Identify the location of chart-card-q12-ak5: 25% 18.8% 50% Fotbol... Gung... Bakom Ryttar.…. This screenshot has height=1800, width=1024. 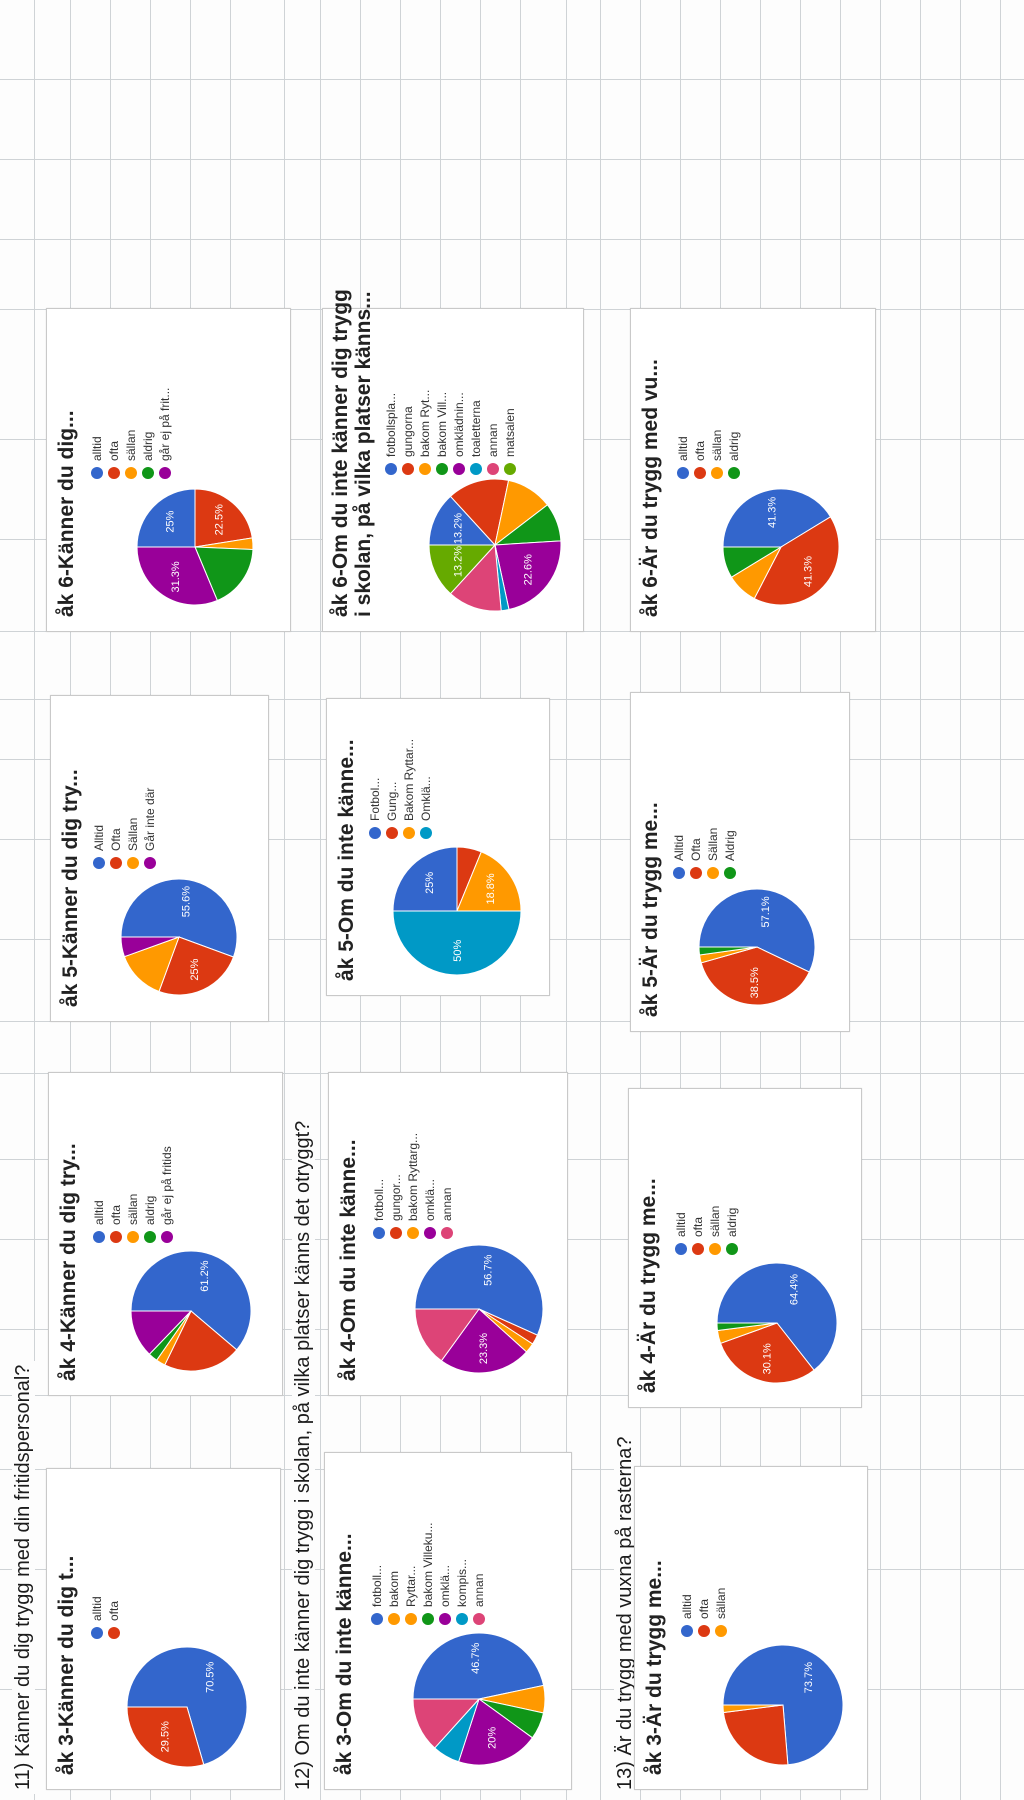
(438, 847).